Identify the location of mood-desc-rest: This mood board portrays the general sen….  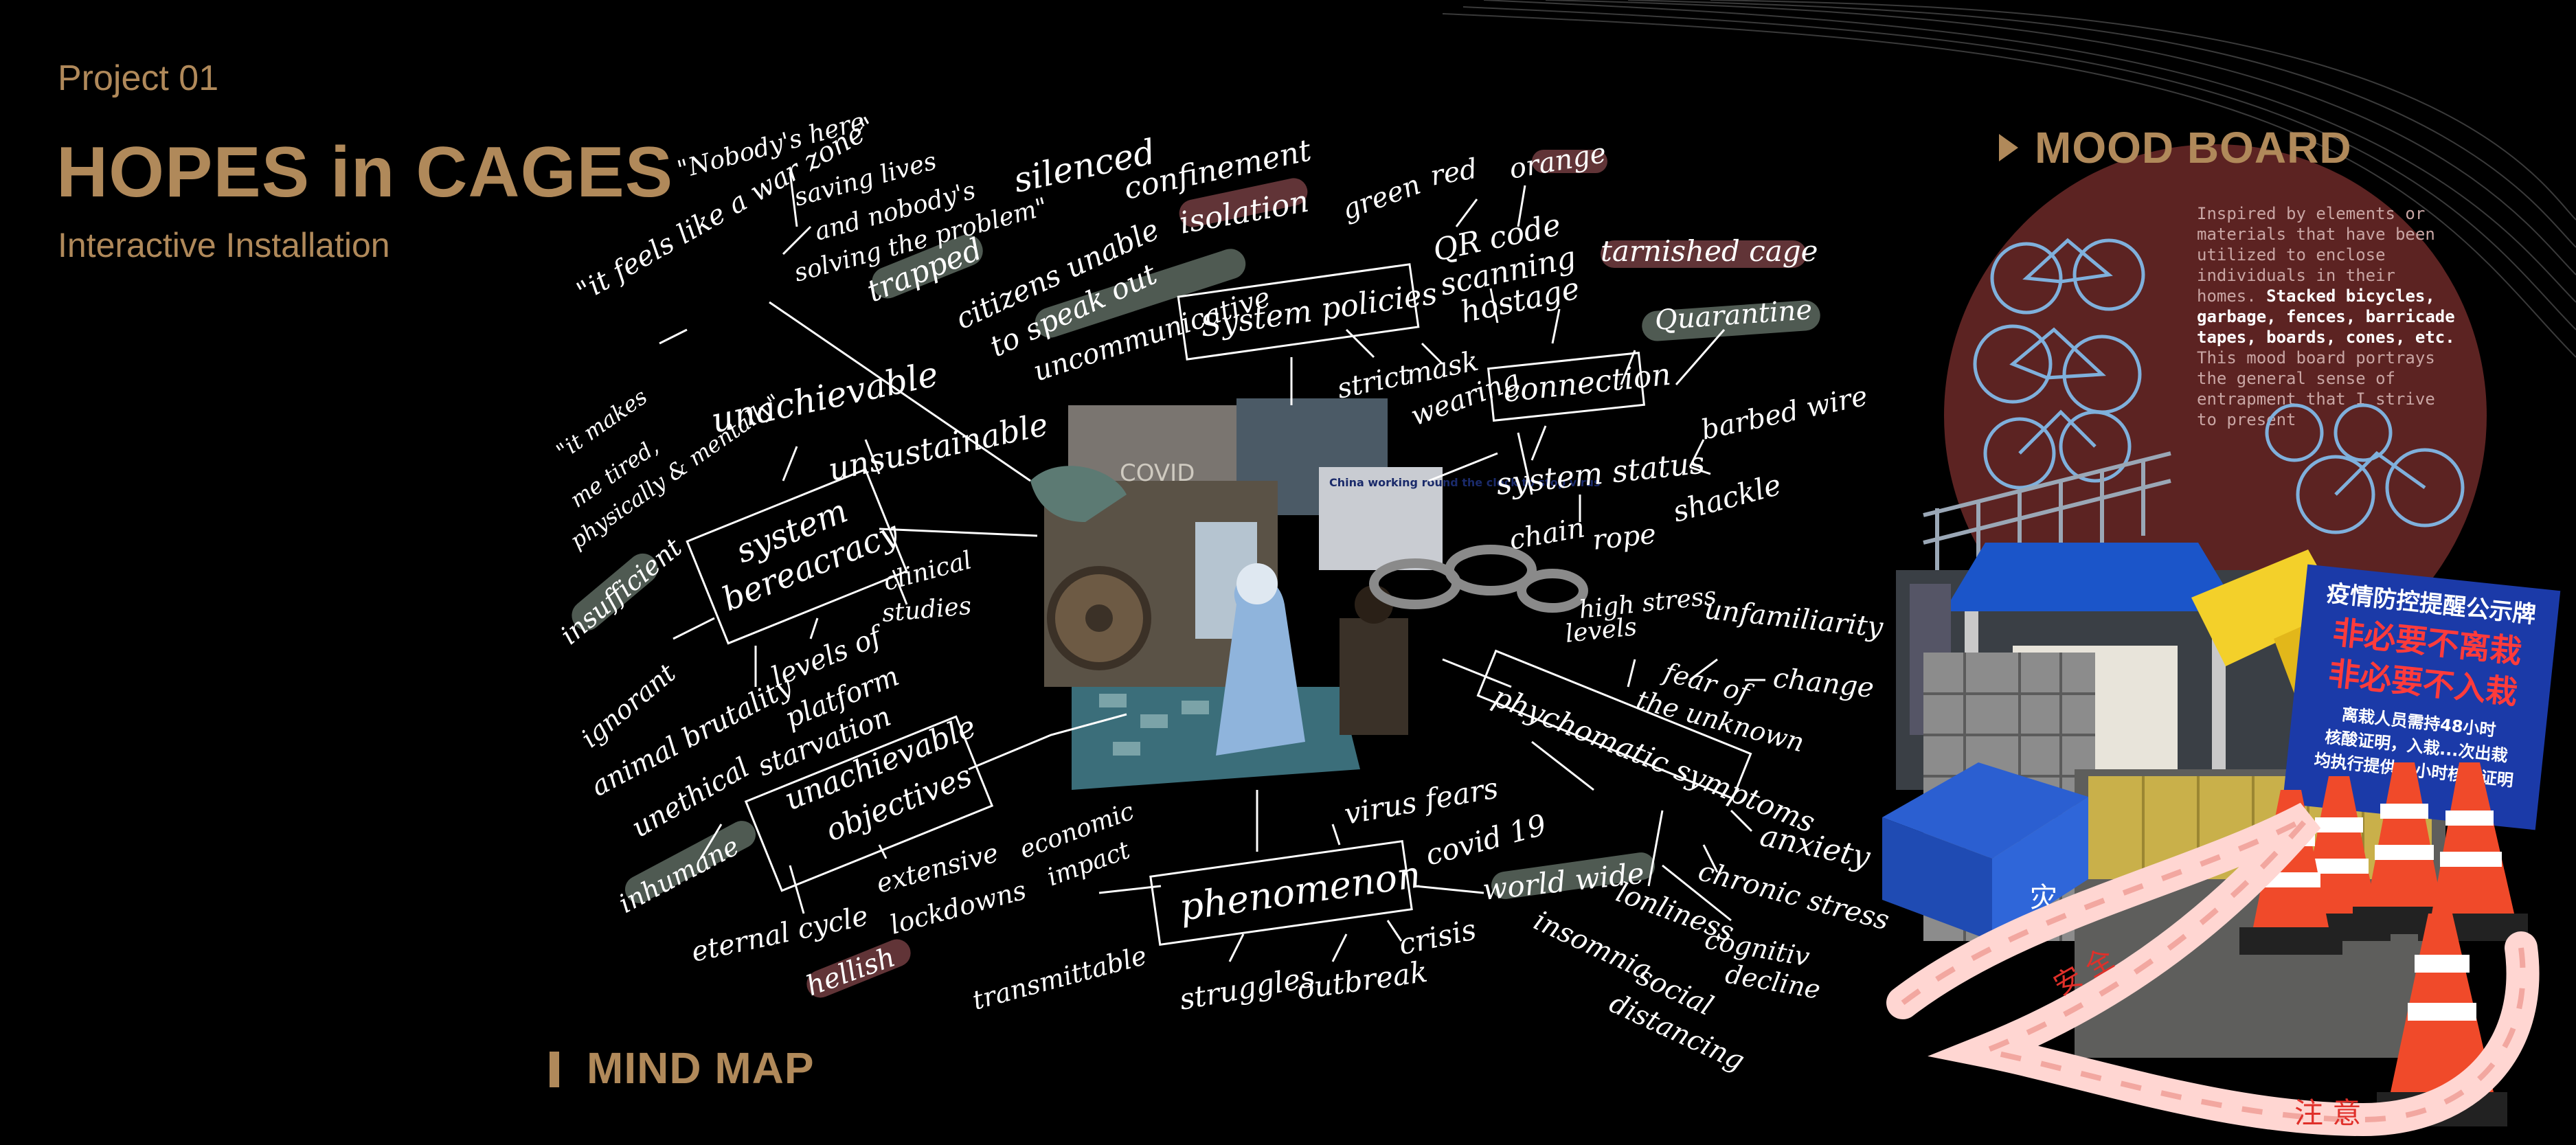
(2316, 389).